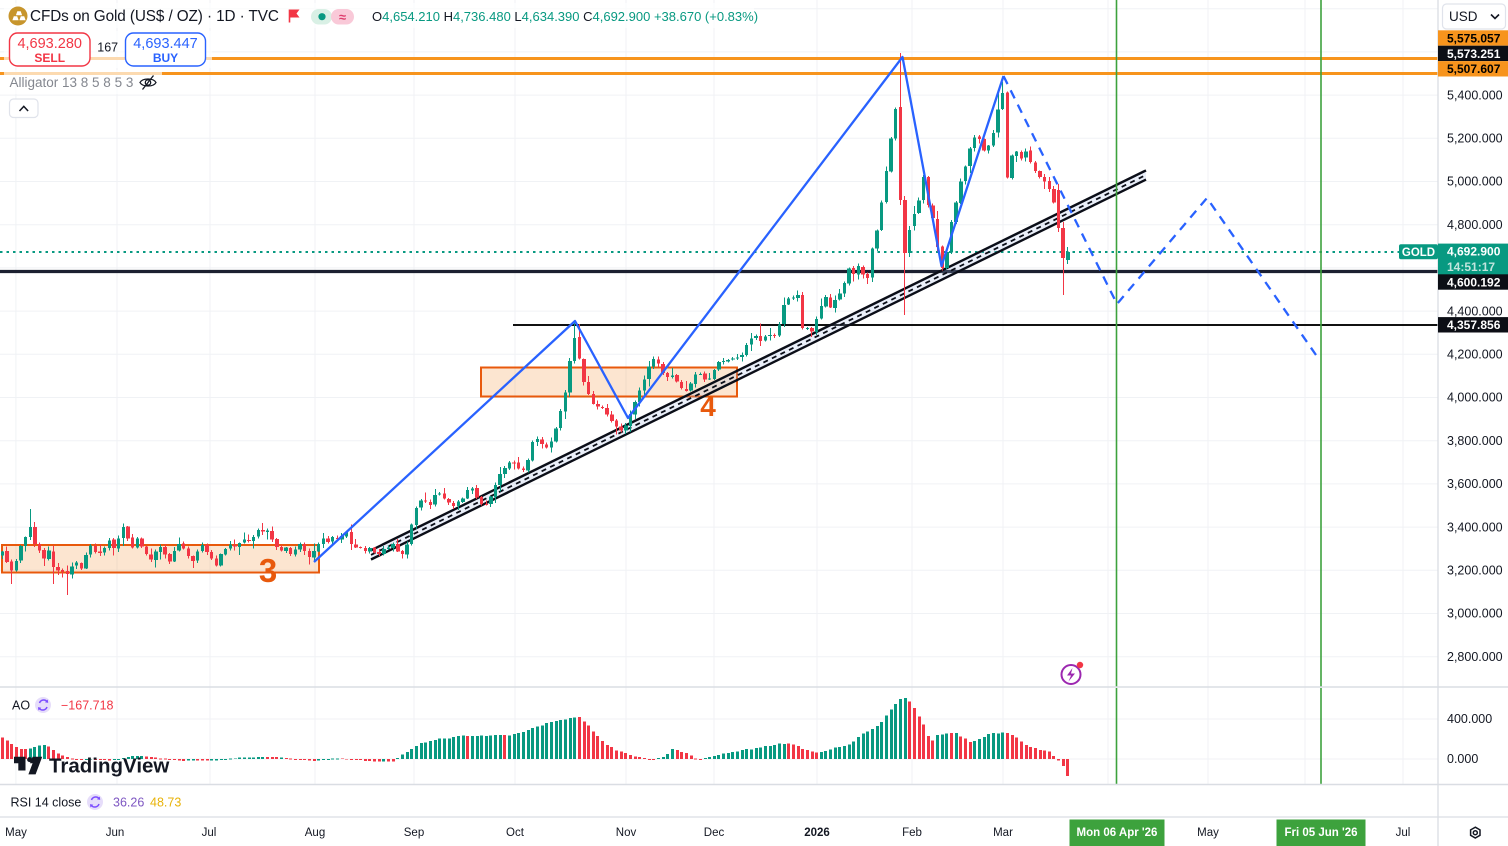 Image resolution: width=1508 pixels, height=846 pixels. I want to click on svg-text: 4,800.000, so click(1475, 225).